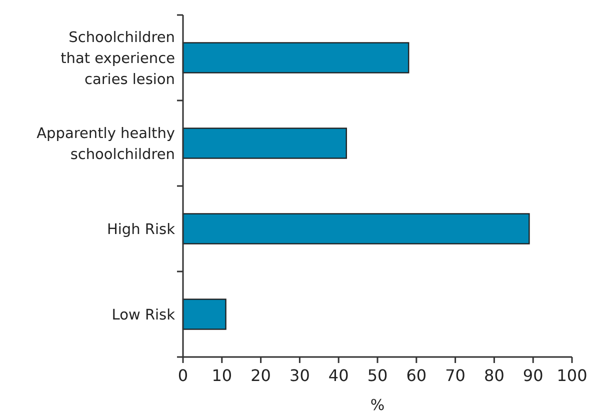  What do you see at coordinates (494, 375) in the screenshot?
I see `x-tick-label: 80` at bounding box center [494, 375].